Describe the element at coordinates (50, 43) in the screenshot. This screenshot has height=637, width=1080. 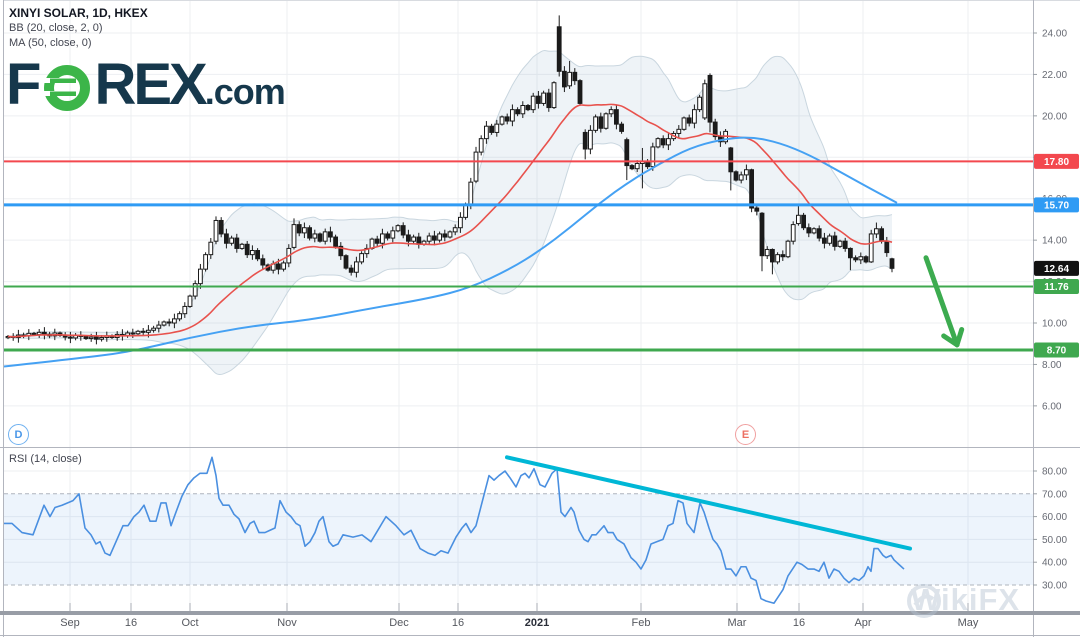
I see `legend-ma-indicator: MA (50, close, 0)` at that location.